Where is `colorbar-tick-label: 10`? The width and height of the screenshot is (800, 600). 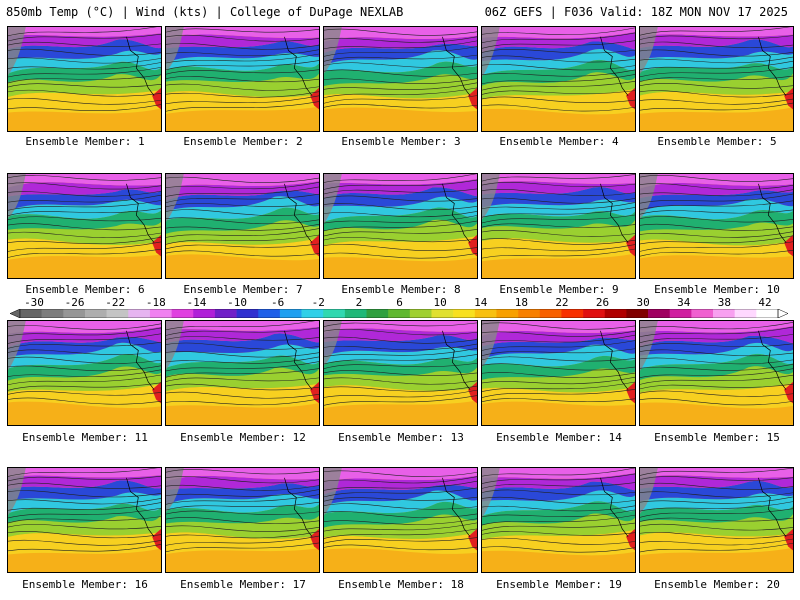
colorbar-tick-label: 10 is located at coordinates (440, 302).